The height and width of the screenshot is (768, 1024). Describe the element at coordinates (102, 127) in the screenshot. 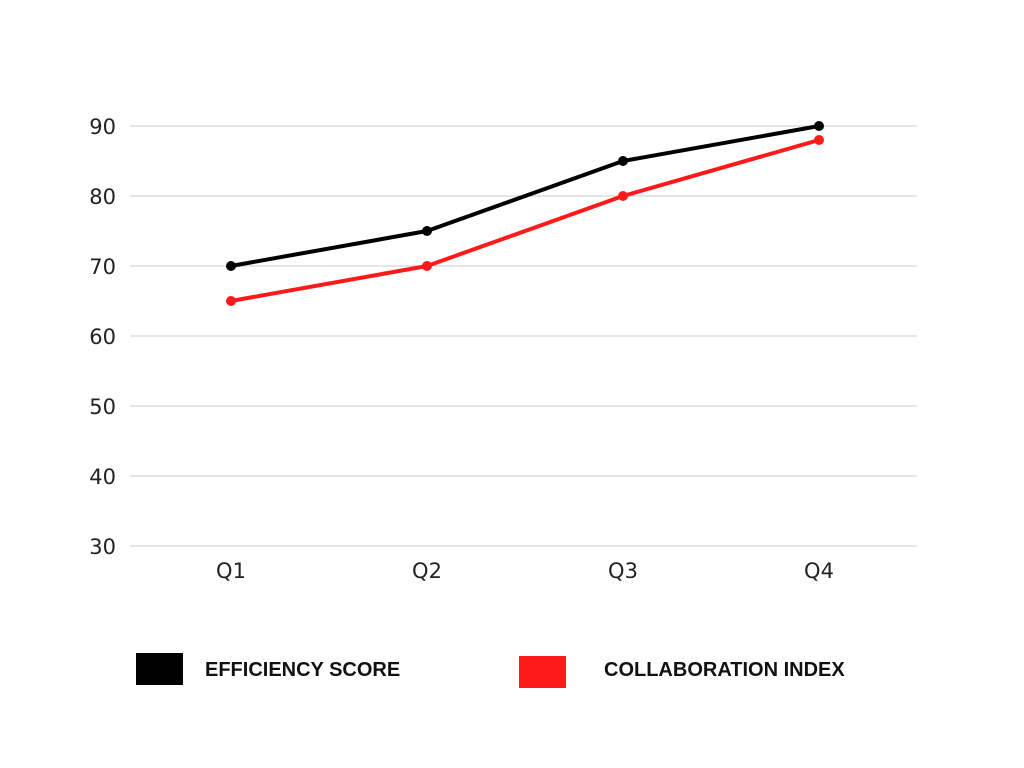

I see `y-tick-label-90: 90` at that location.